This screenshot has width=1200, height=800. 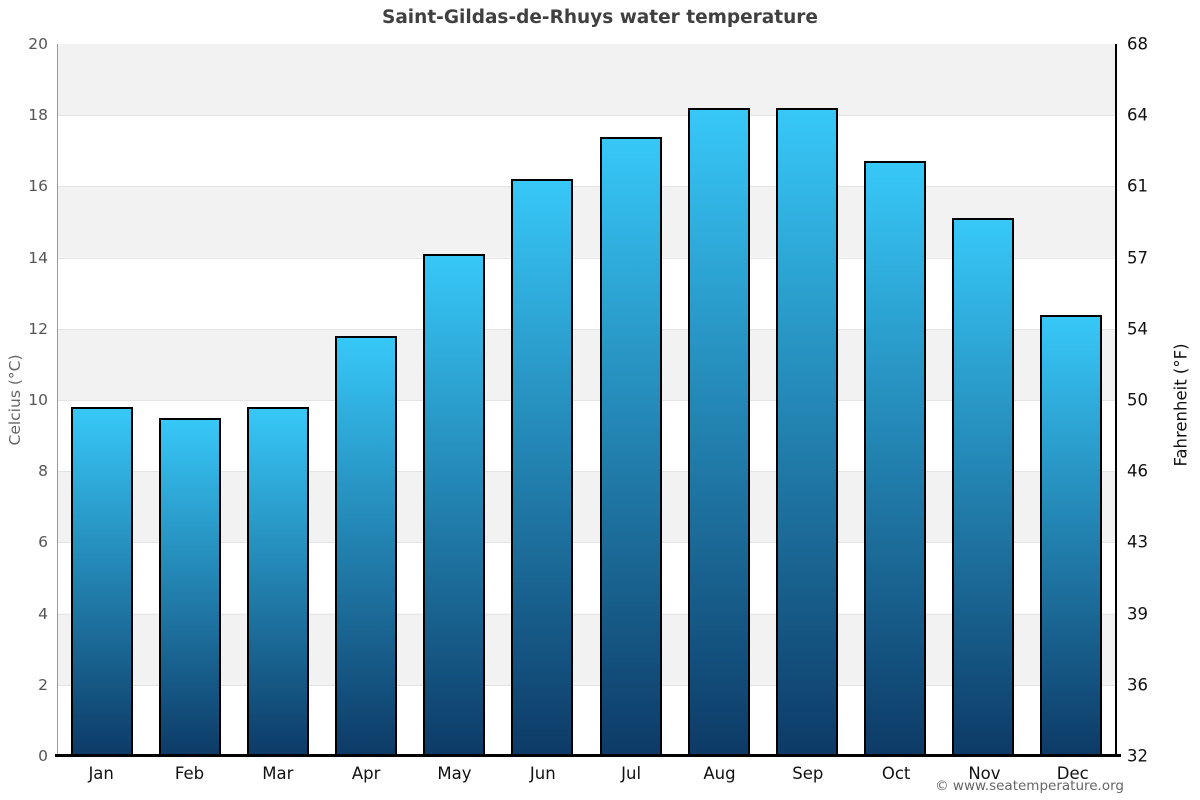 I want to click on x-tick-label-may: May, so click(x=454, y=773).